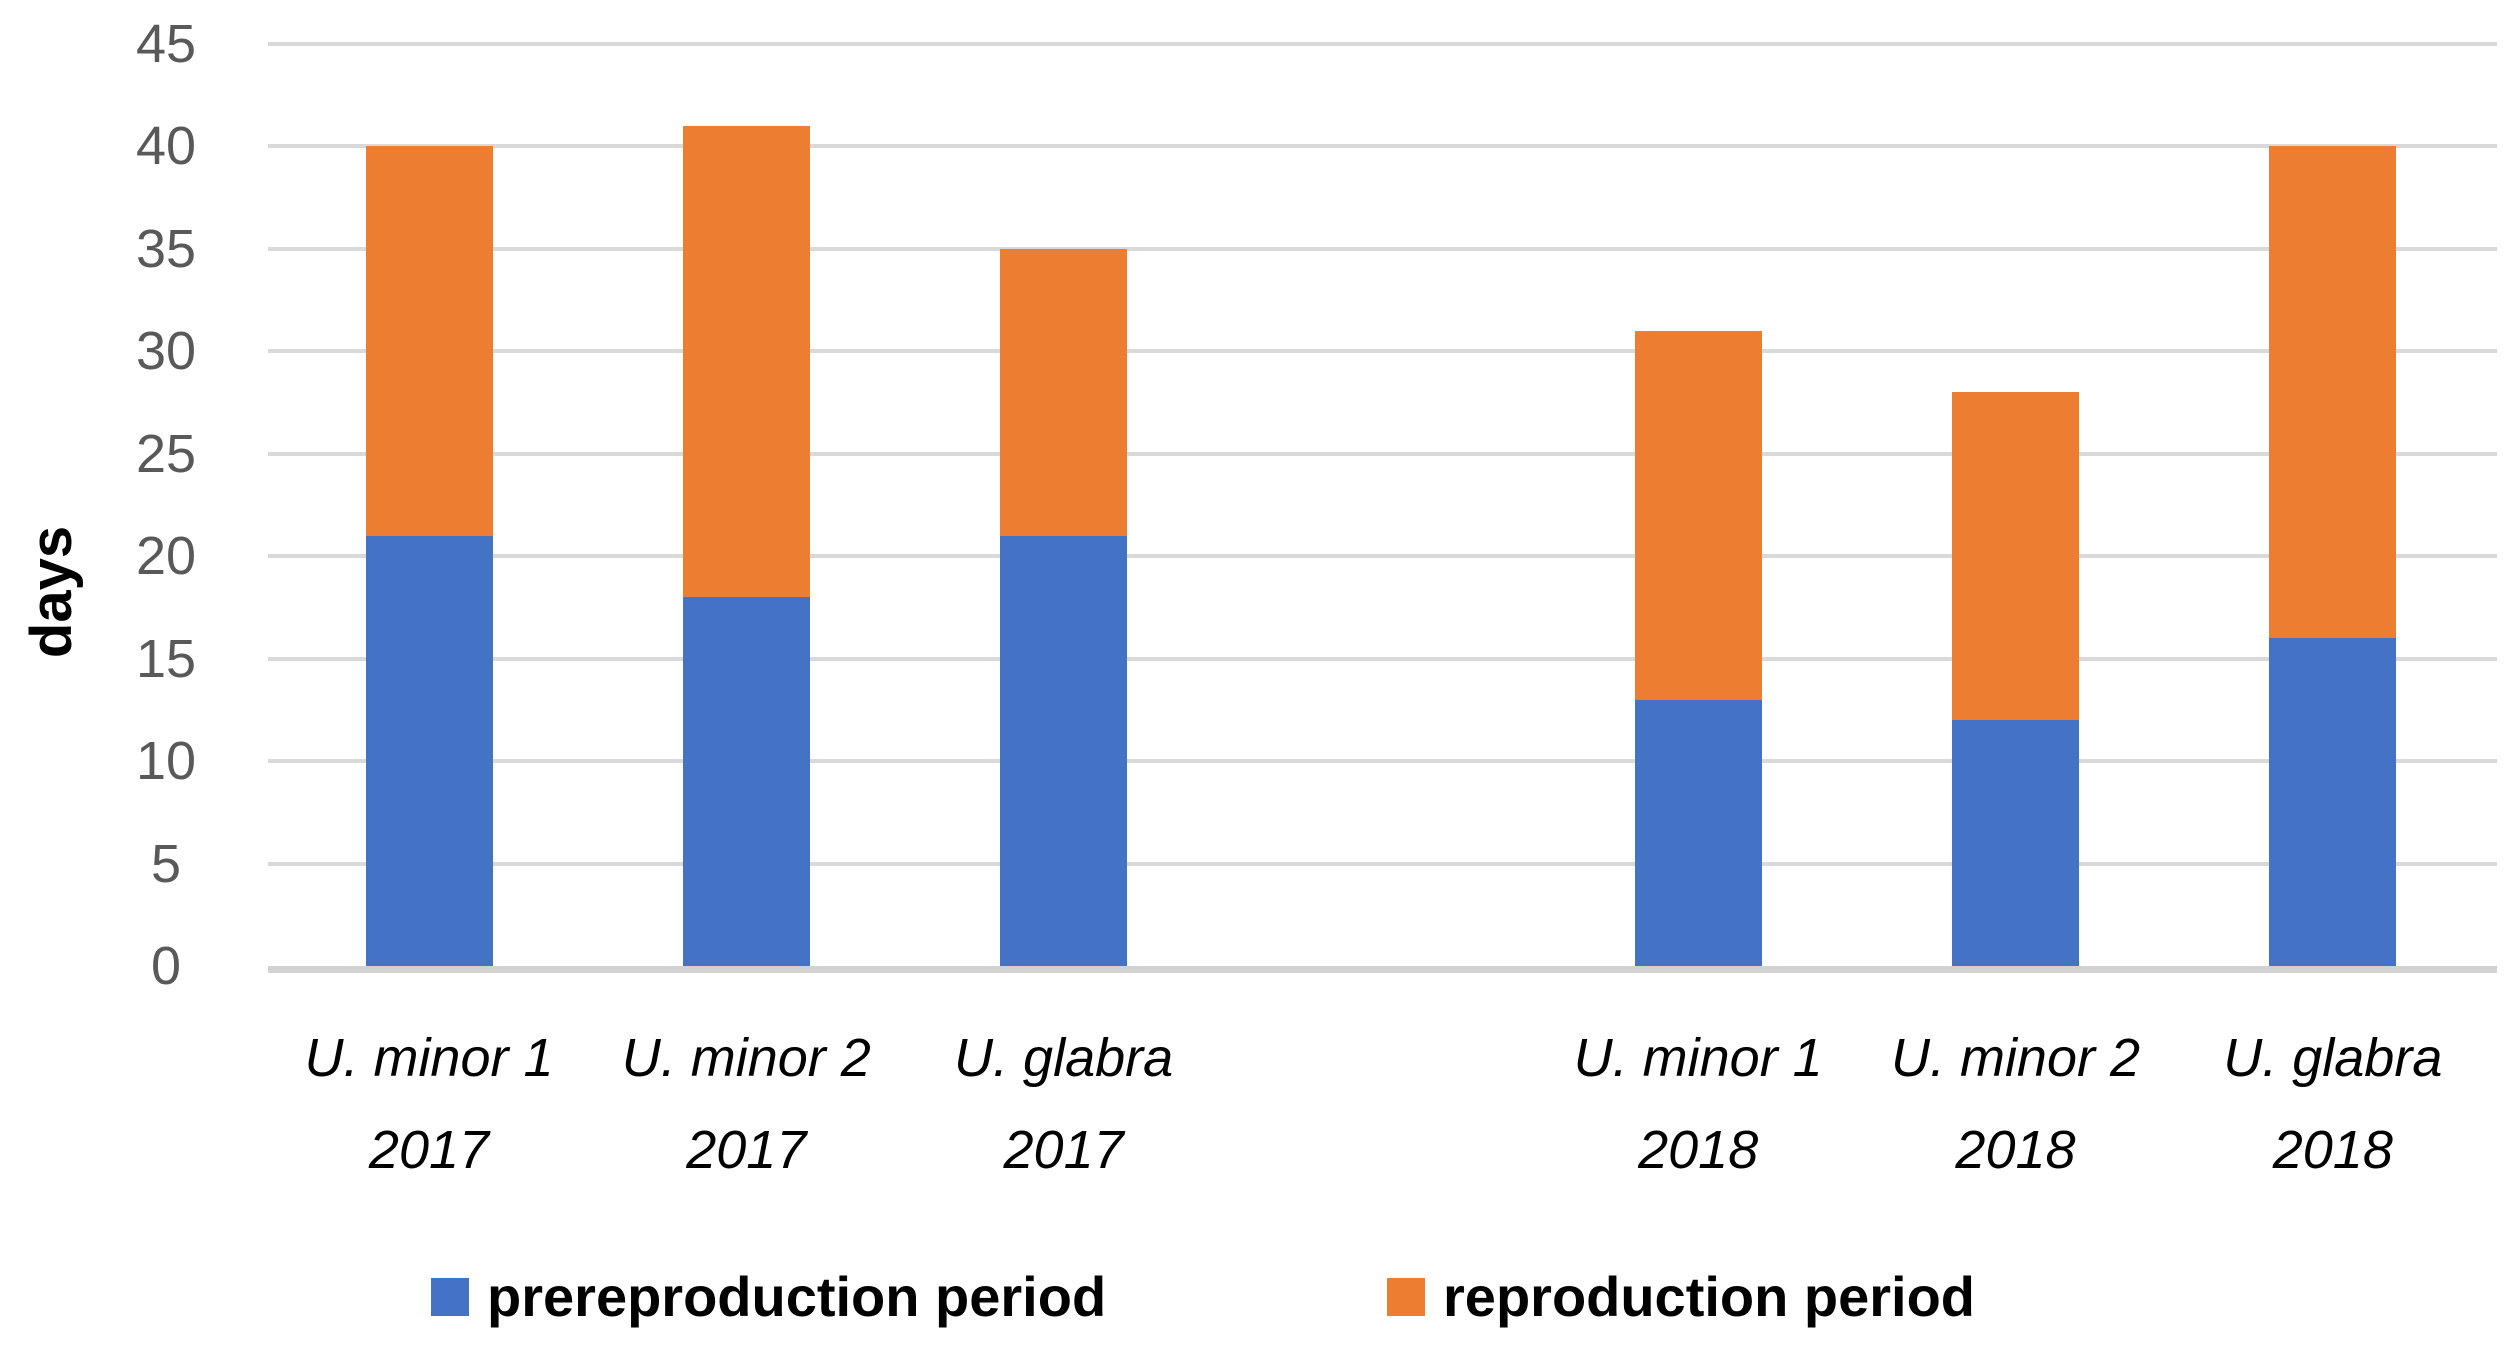  Describe the element at coordinates (166, 863) in the screenshot. I see `y-tick-label: 5` at that location.